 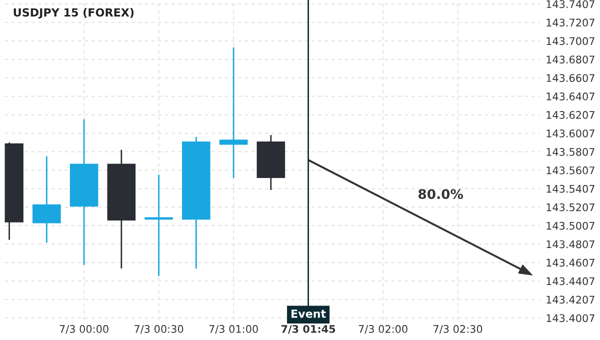 I want to click on y-tick-label: 143.7407, so click(x=570, y=4).